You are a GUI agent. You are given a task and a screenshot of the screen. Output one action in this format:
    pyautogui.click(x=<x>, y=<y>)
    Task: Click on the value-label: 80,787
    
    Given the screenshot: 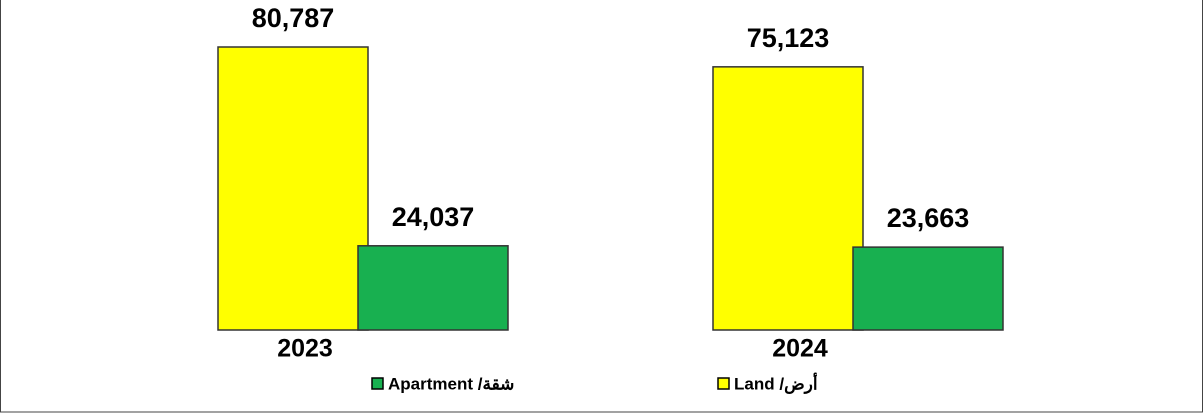 What is the action you would take?
    pyautogui.click(x=293, y=18)
    